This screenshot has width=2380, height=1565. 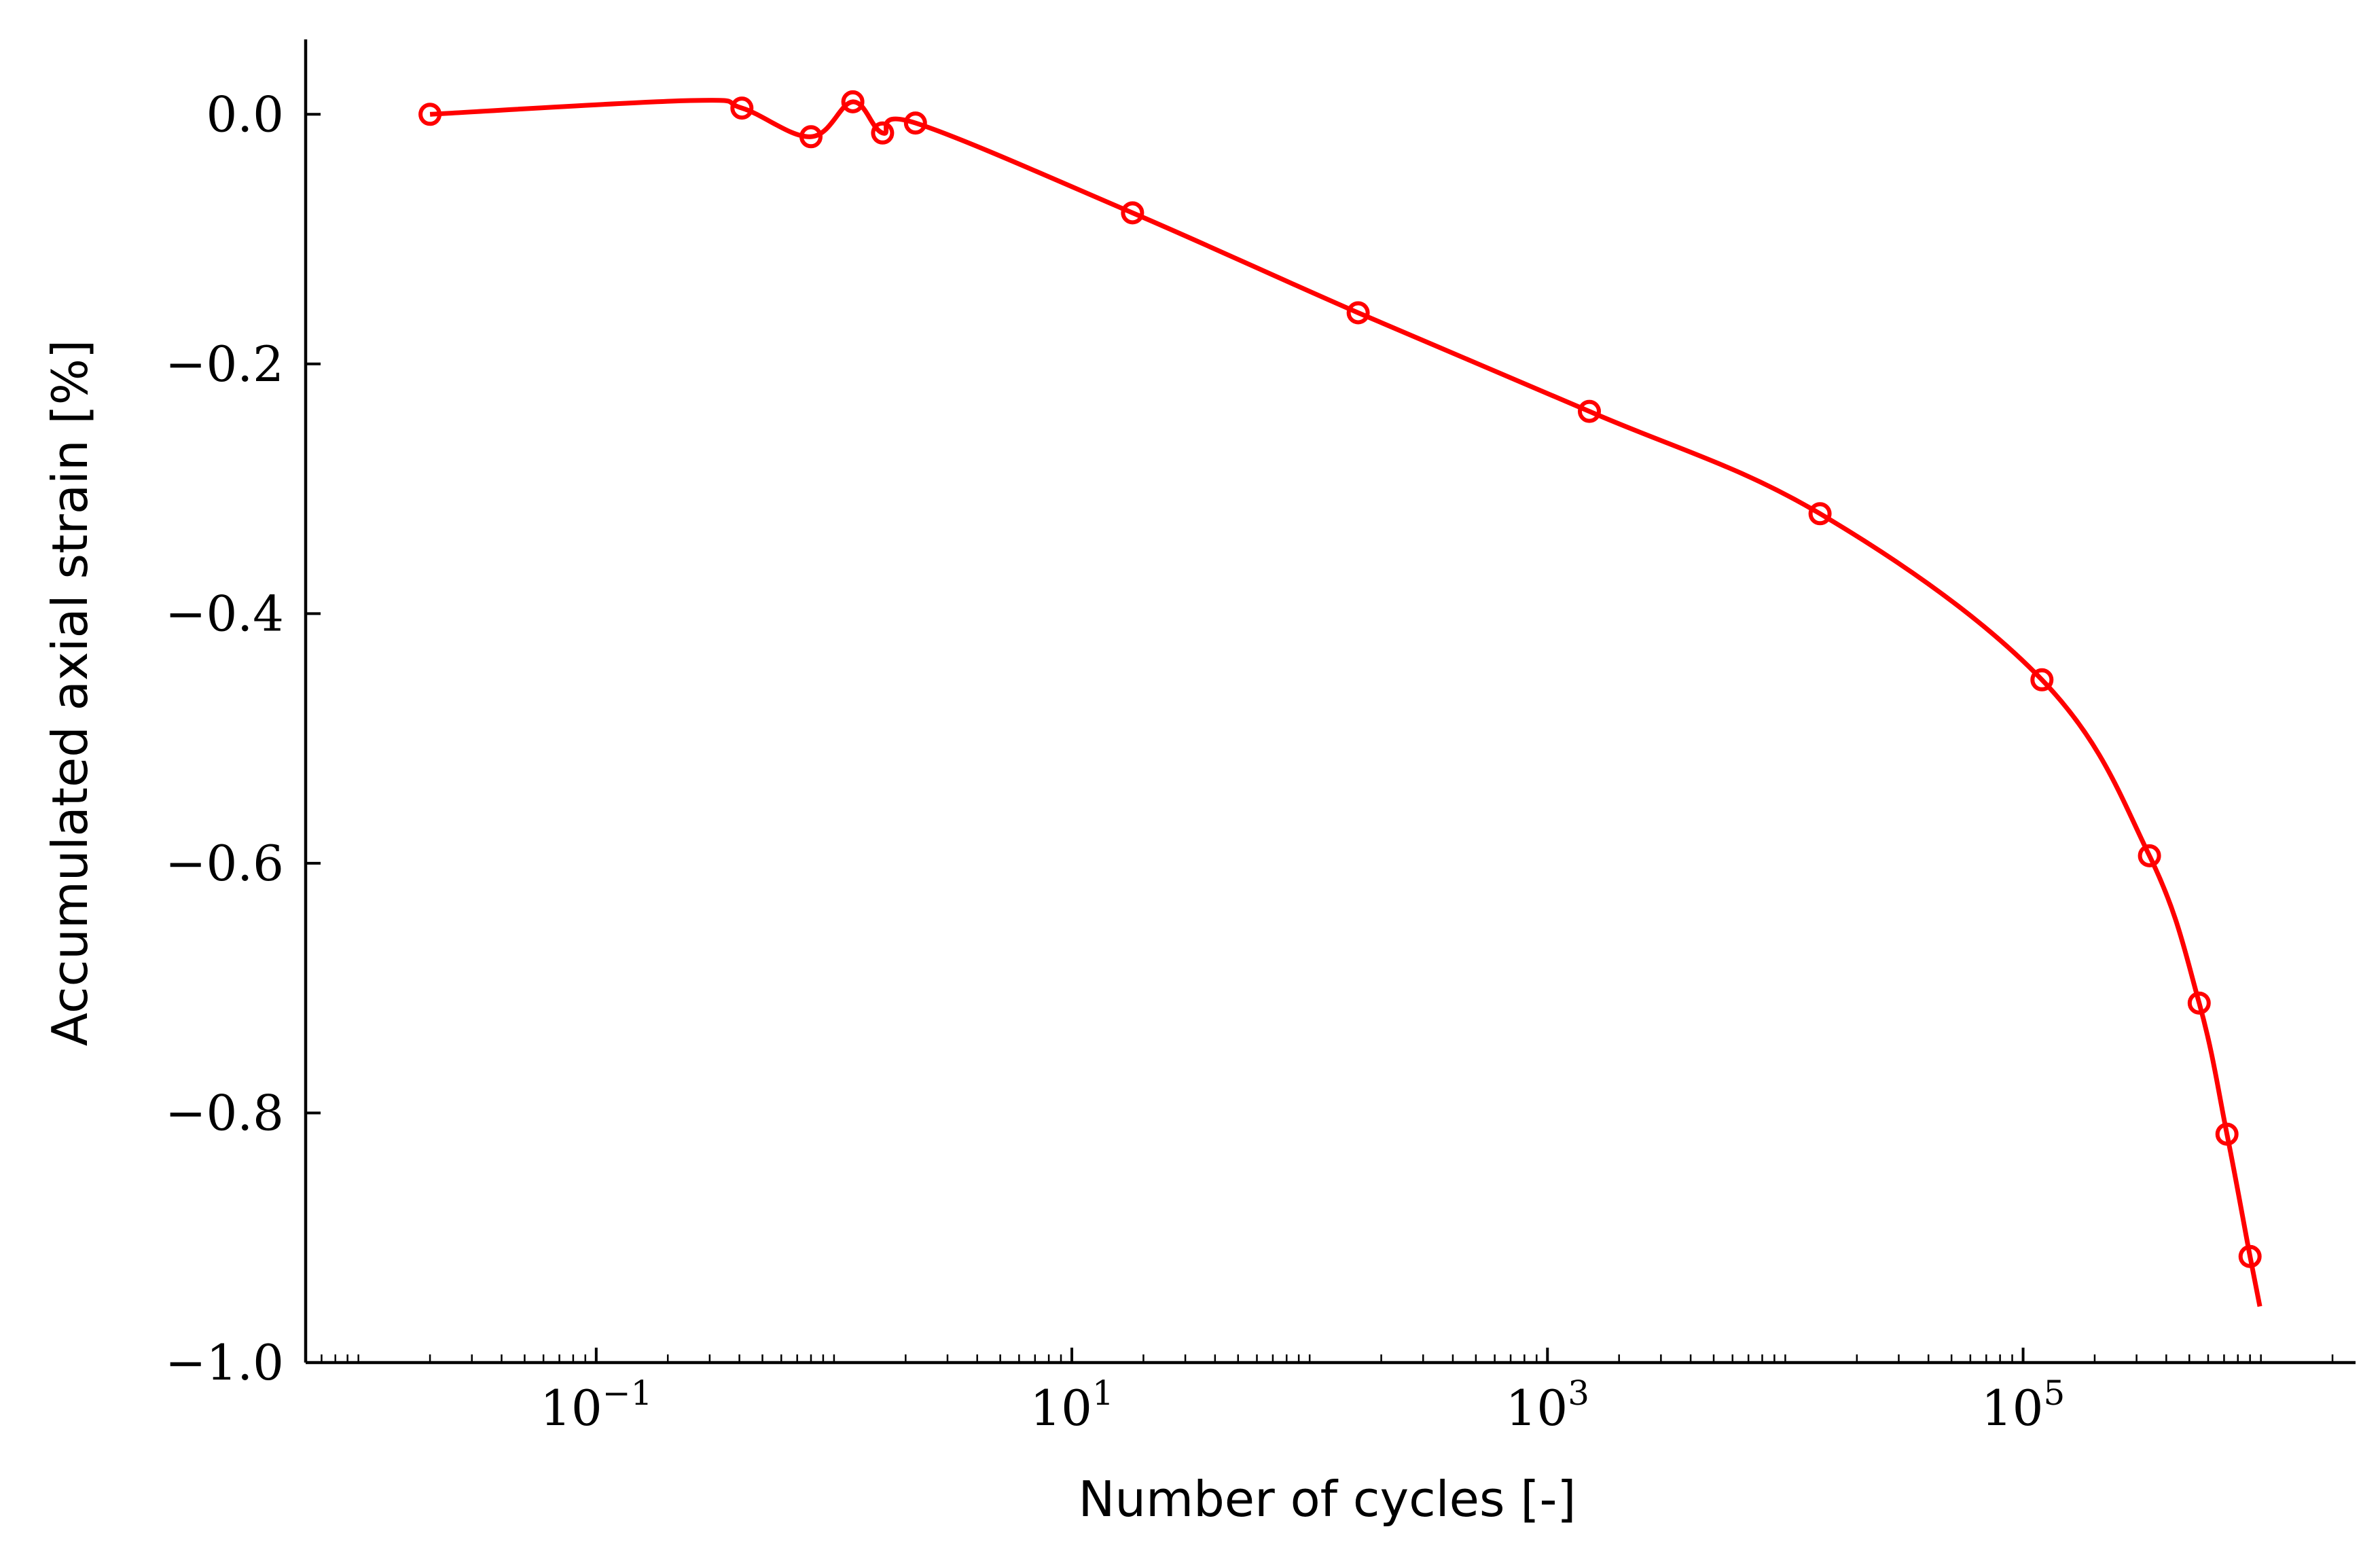 What do you see at coordinates (69, 693) in the screenshot?
I see `y-axis-title: Accumulated axial strain [%]` at bounding box center [69, 693].